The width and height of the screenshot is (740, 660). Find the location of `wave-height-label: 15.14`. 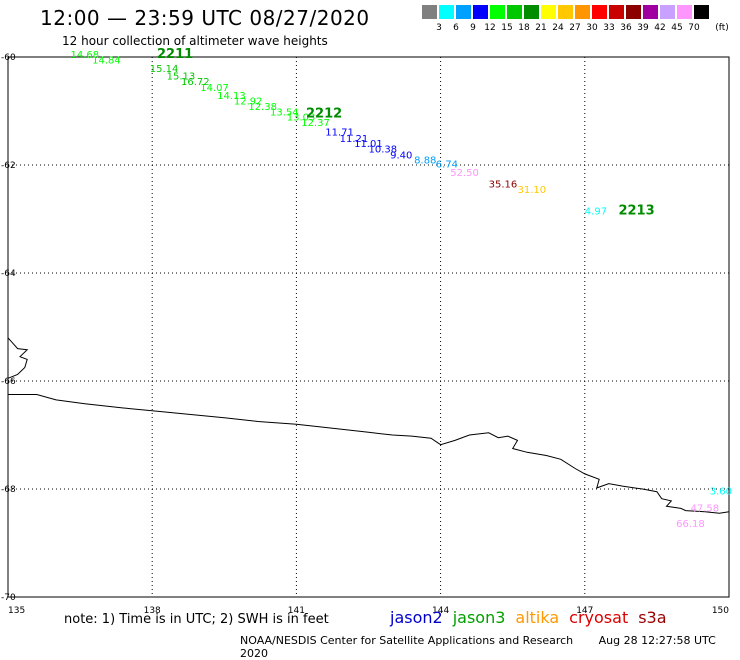

wave-height-label: 15.14 is located at coordinates (164, 69).